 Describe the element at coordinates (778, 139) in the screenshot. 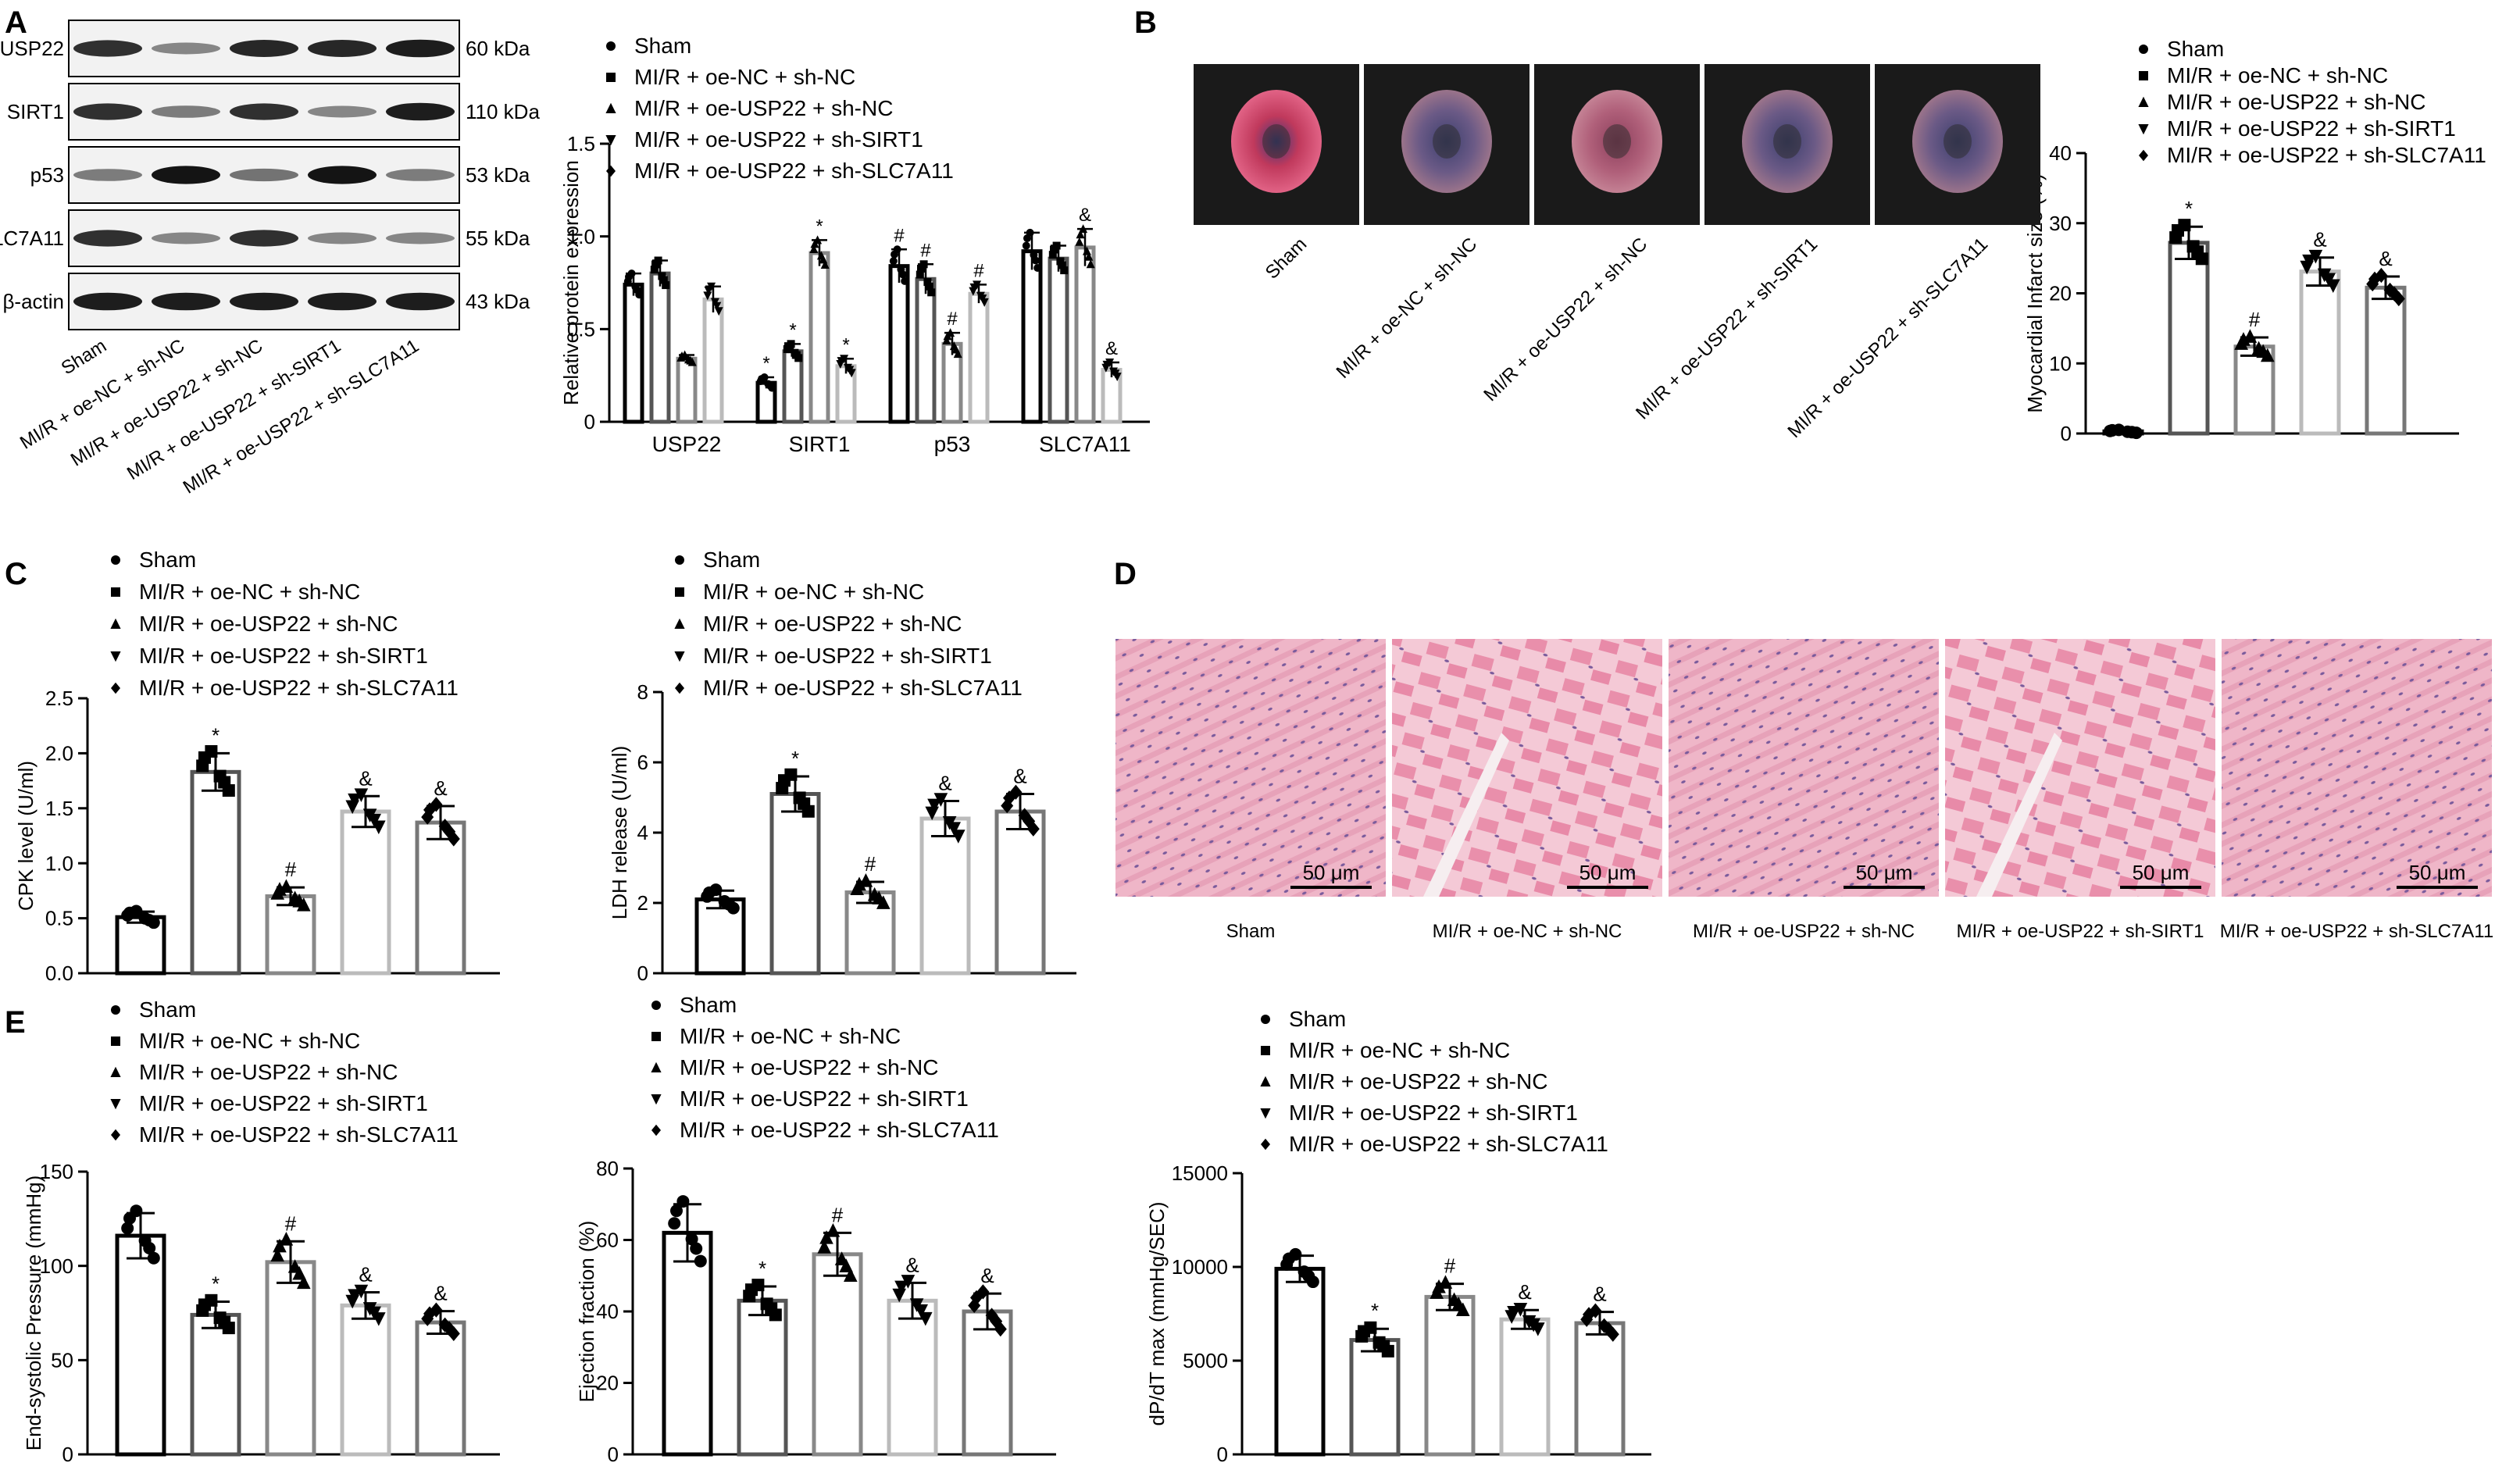

I see `legend-label: MI/R + oe-USP22 + sh-SIRT1` at that location.